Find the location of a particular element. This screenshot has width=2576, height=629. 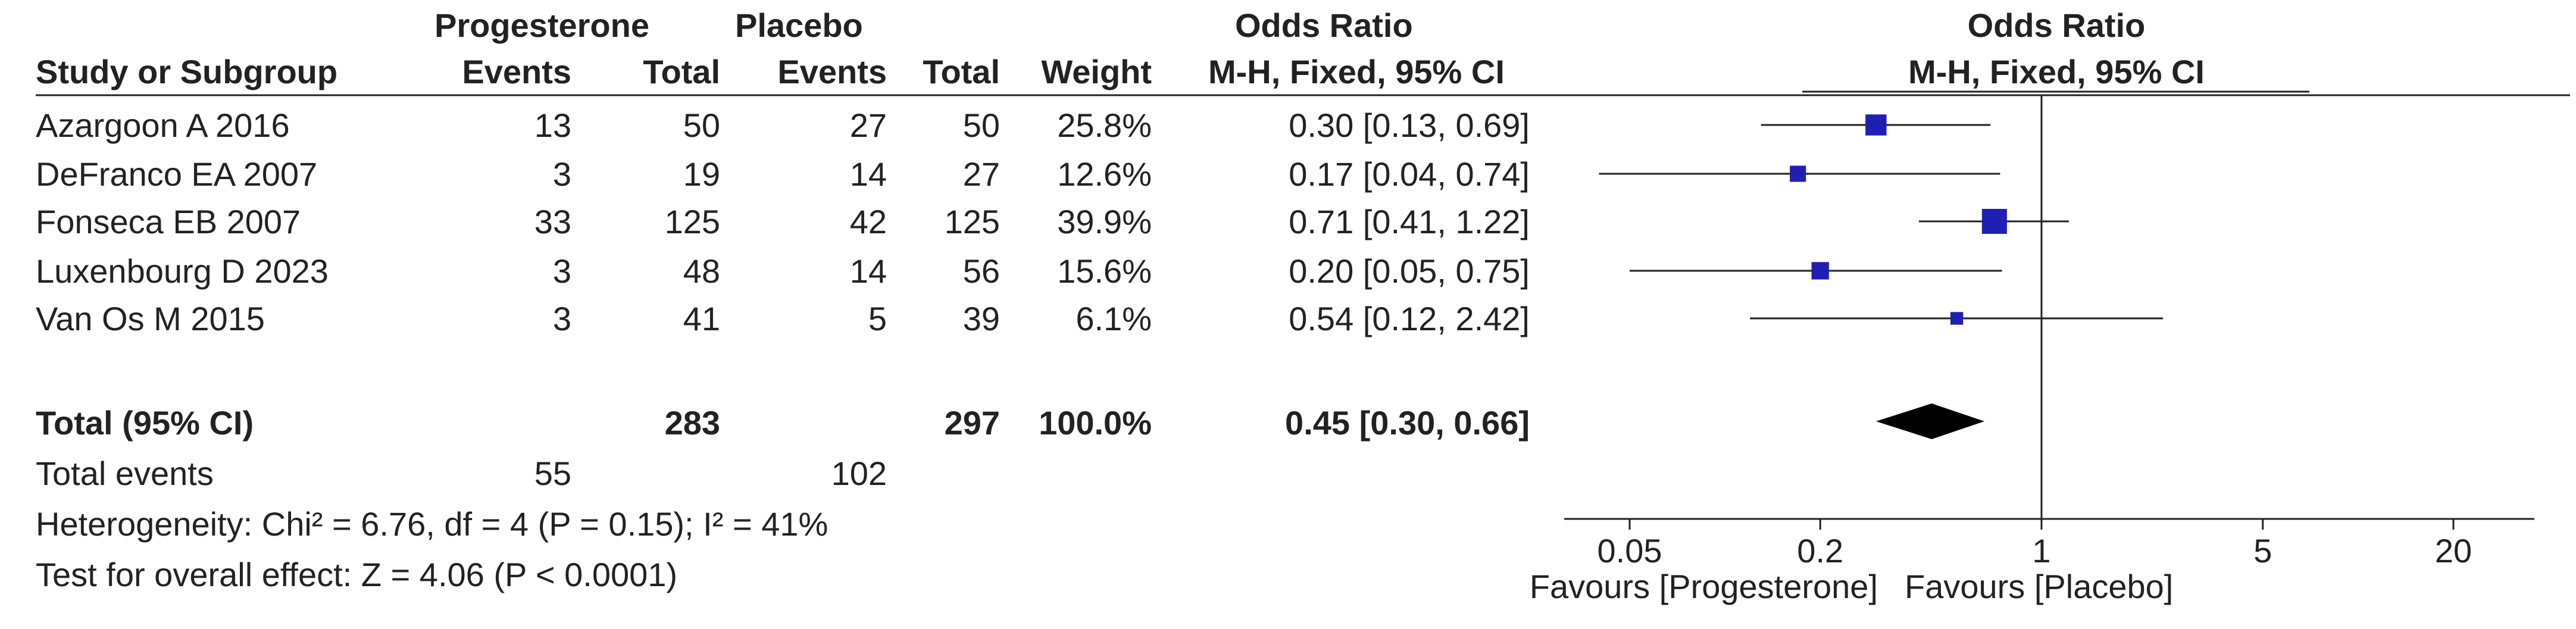

x-tick-label: 1 is located at coordinates (2041, 550).